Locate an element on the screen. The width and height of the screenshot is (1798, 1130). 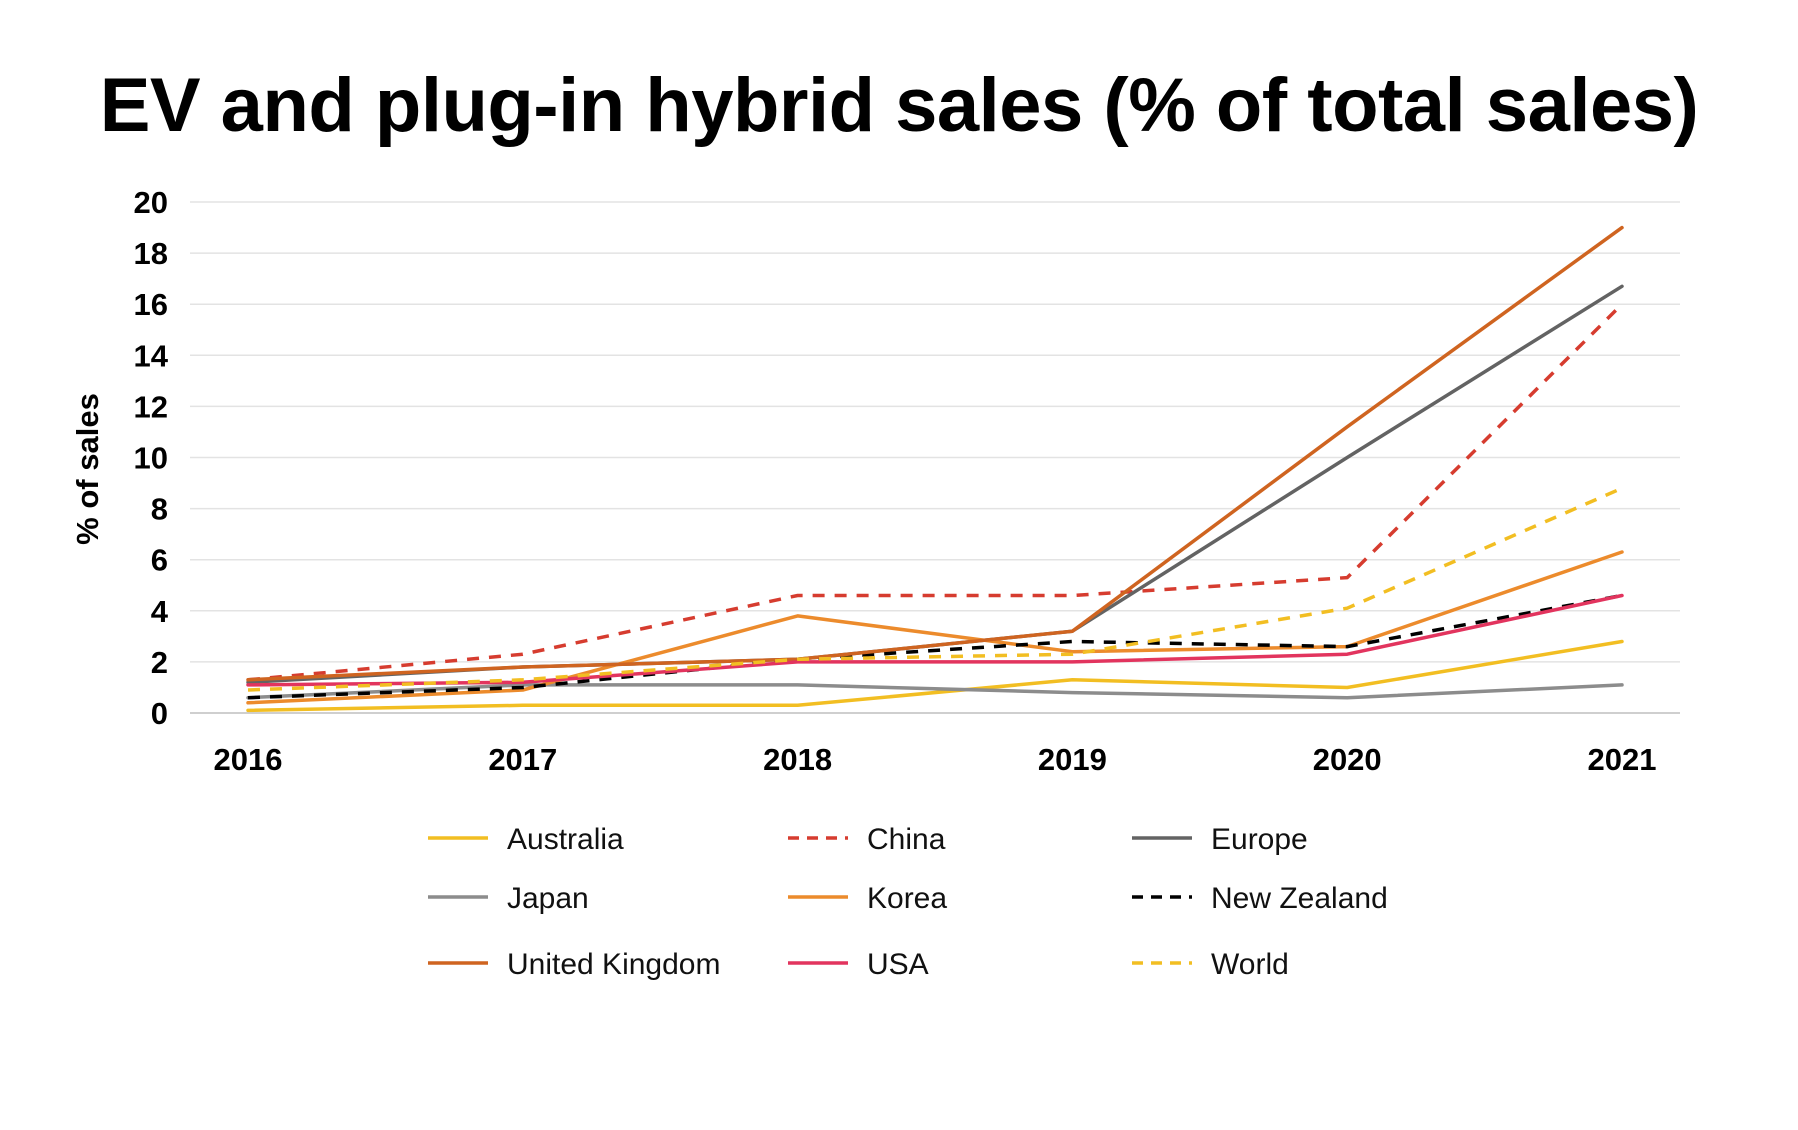
legend-item-europe: Europe is located at coordinates (1220, 839).